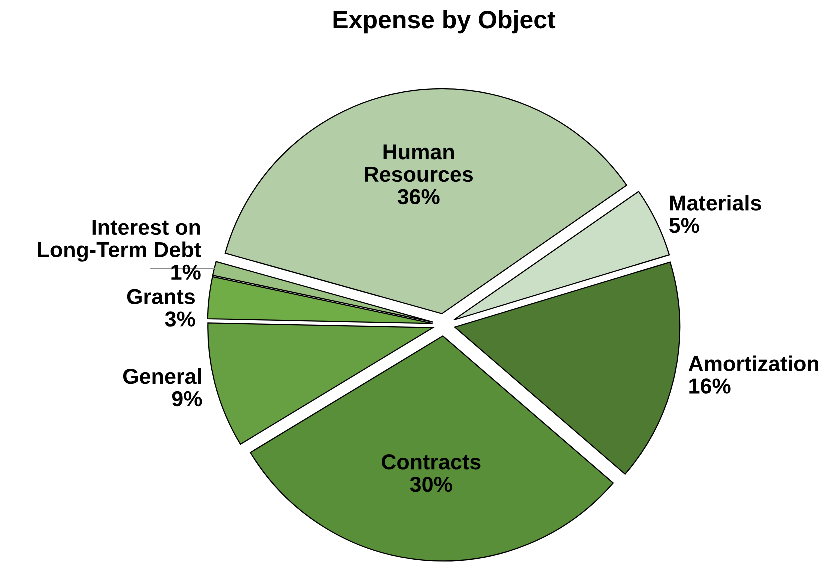 This screenshot has height=565, width=826. I want to click on slice-label: Amortization, so click(753, 364).